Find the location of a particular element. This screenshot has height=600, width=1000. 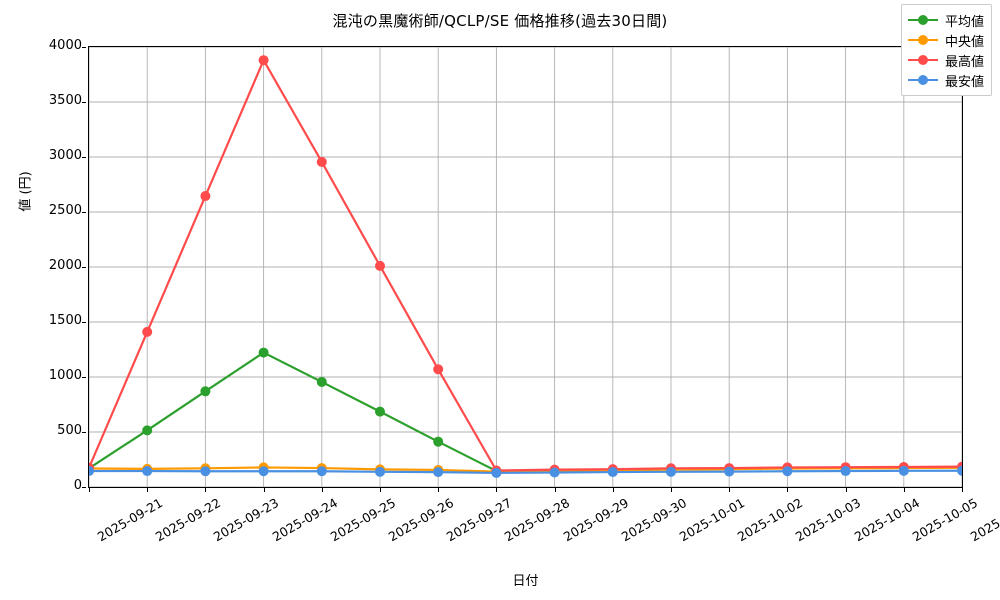

y-tick-label: 4000 is located at coordinates (65, 45).